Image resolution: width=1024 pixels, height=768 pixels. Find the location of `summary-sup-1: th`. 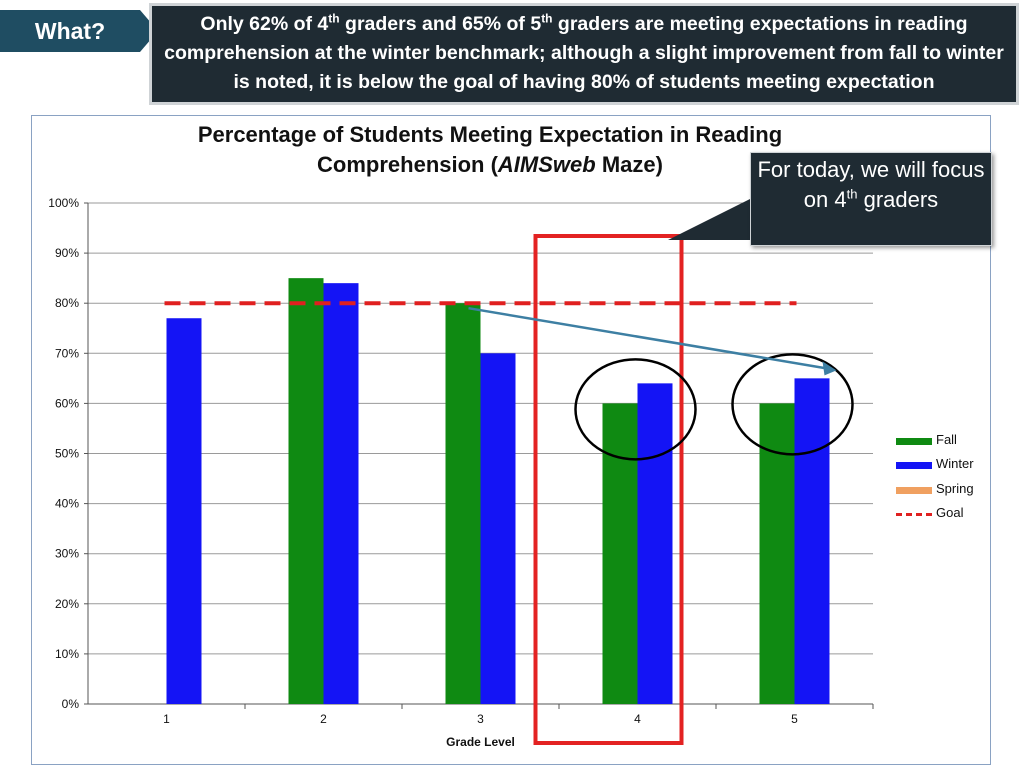

summary-sup-1: th is located at coordinates (334, 18).